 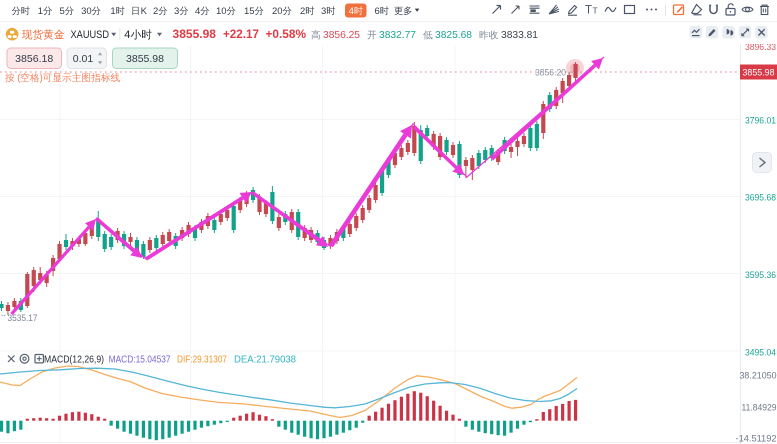 I want to click on svg-text: 3833.81, so click(x=519, y=35).